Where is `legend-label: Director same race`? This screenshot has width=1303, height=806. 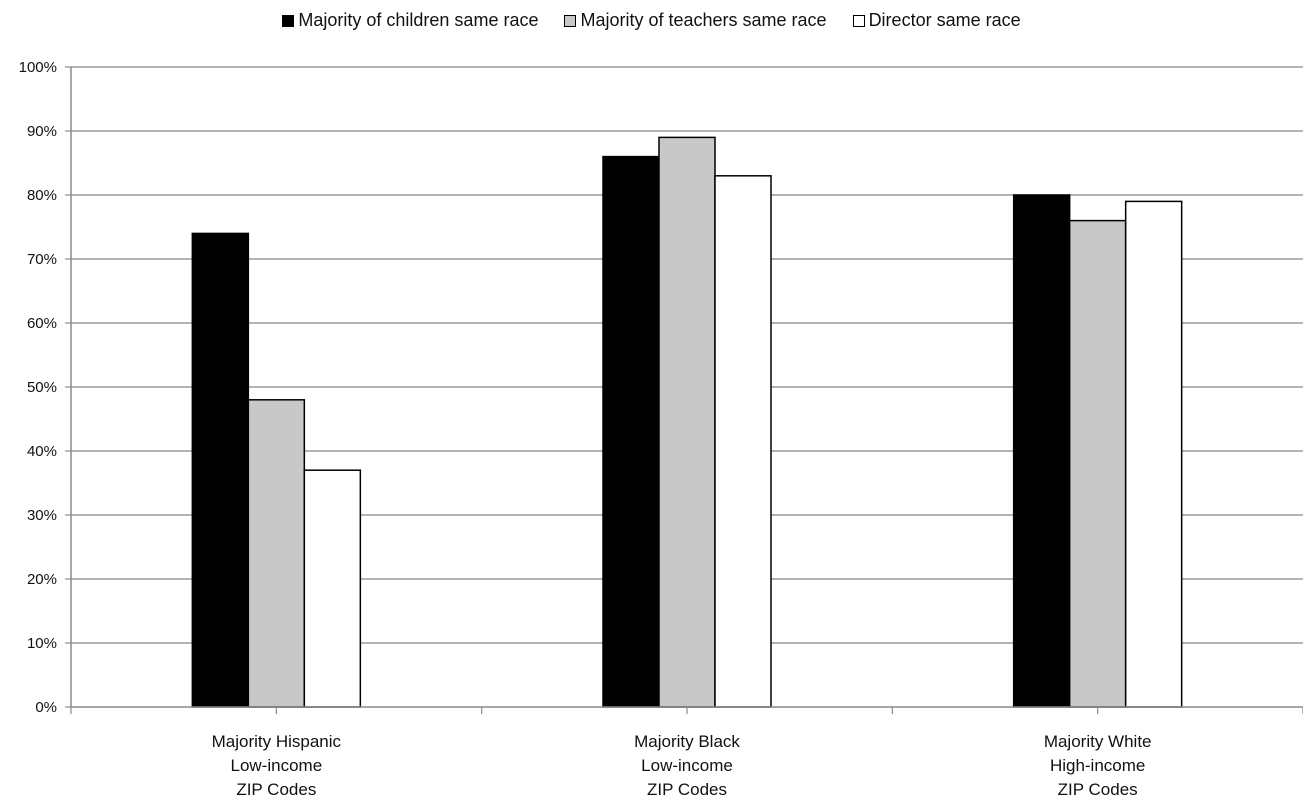
legend-label: Director same race is located at coordinates (944, 20).